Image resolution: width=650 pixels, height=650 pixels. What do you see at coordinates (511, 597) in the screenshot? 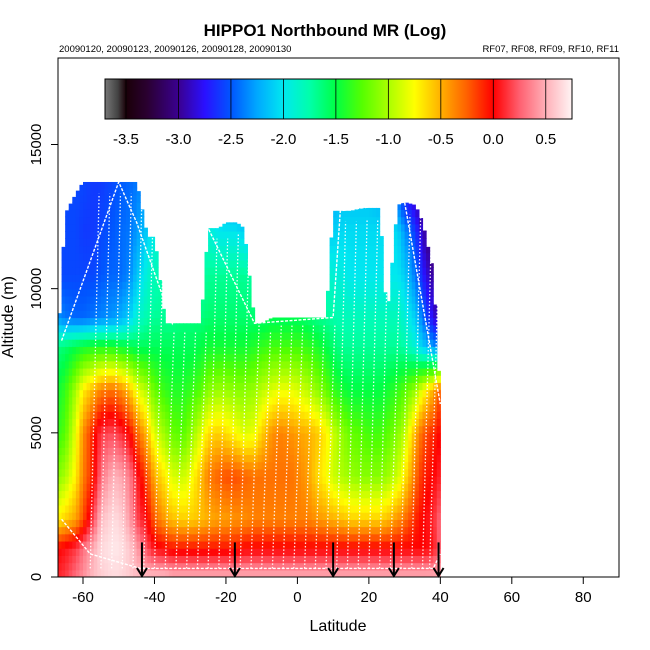
I see `x-tick-label: 60` at bounding box center [511, 597].